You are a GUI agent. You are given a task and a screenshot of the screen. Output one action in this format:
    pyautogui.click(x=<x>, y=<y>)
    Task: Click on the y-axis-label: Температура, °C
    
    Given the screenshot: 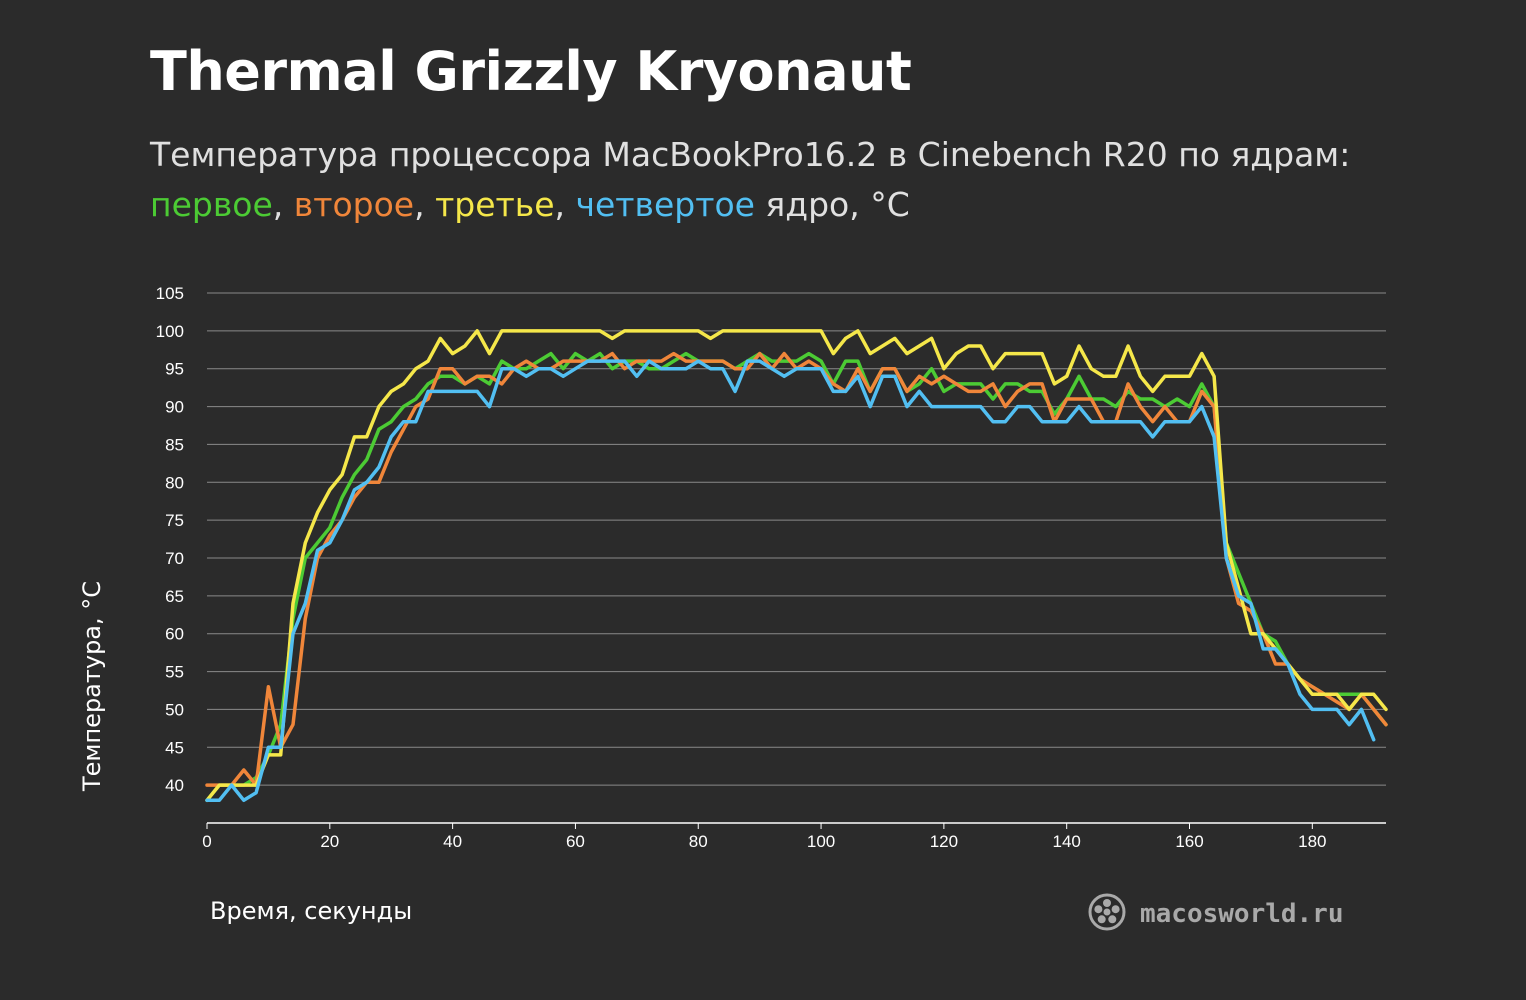 What is the action you would take?
    pyautogui.click(x=92, y=686)
    